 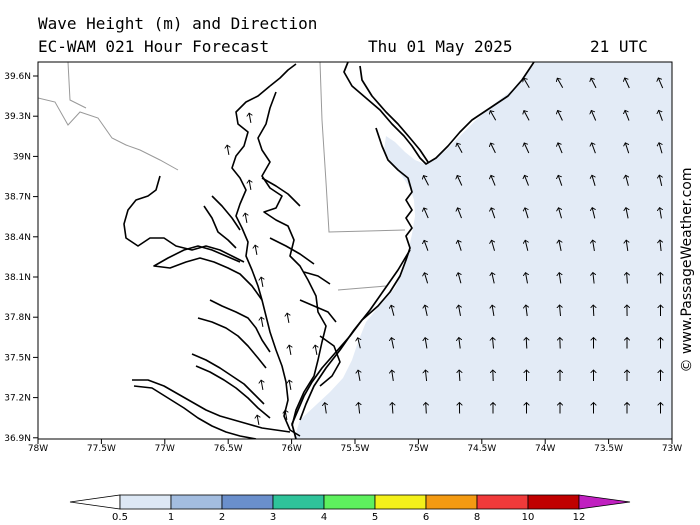 I want to click on lon-tick-label: 74W, so click(x=545, y=449).